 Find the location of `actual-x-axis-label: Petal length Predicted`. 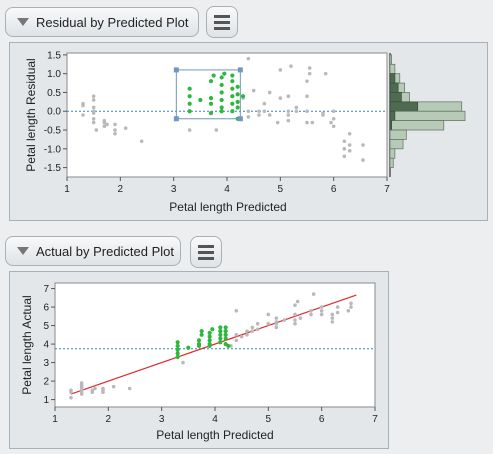

actual-x-axis-label: Petal length Predicted is located at coordinates (214, 435).